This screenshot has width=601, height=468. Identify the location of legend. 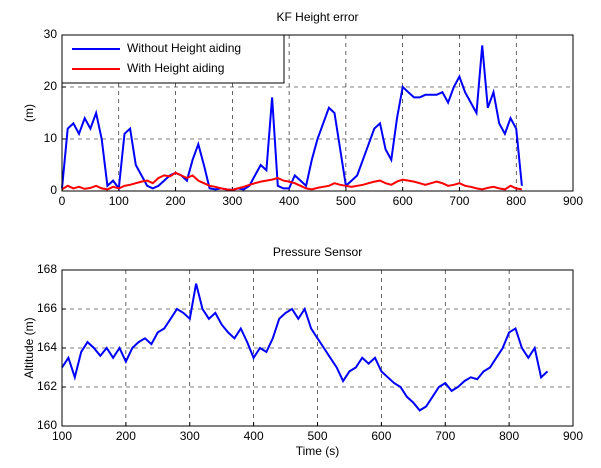
(173, 59).